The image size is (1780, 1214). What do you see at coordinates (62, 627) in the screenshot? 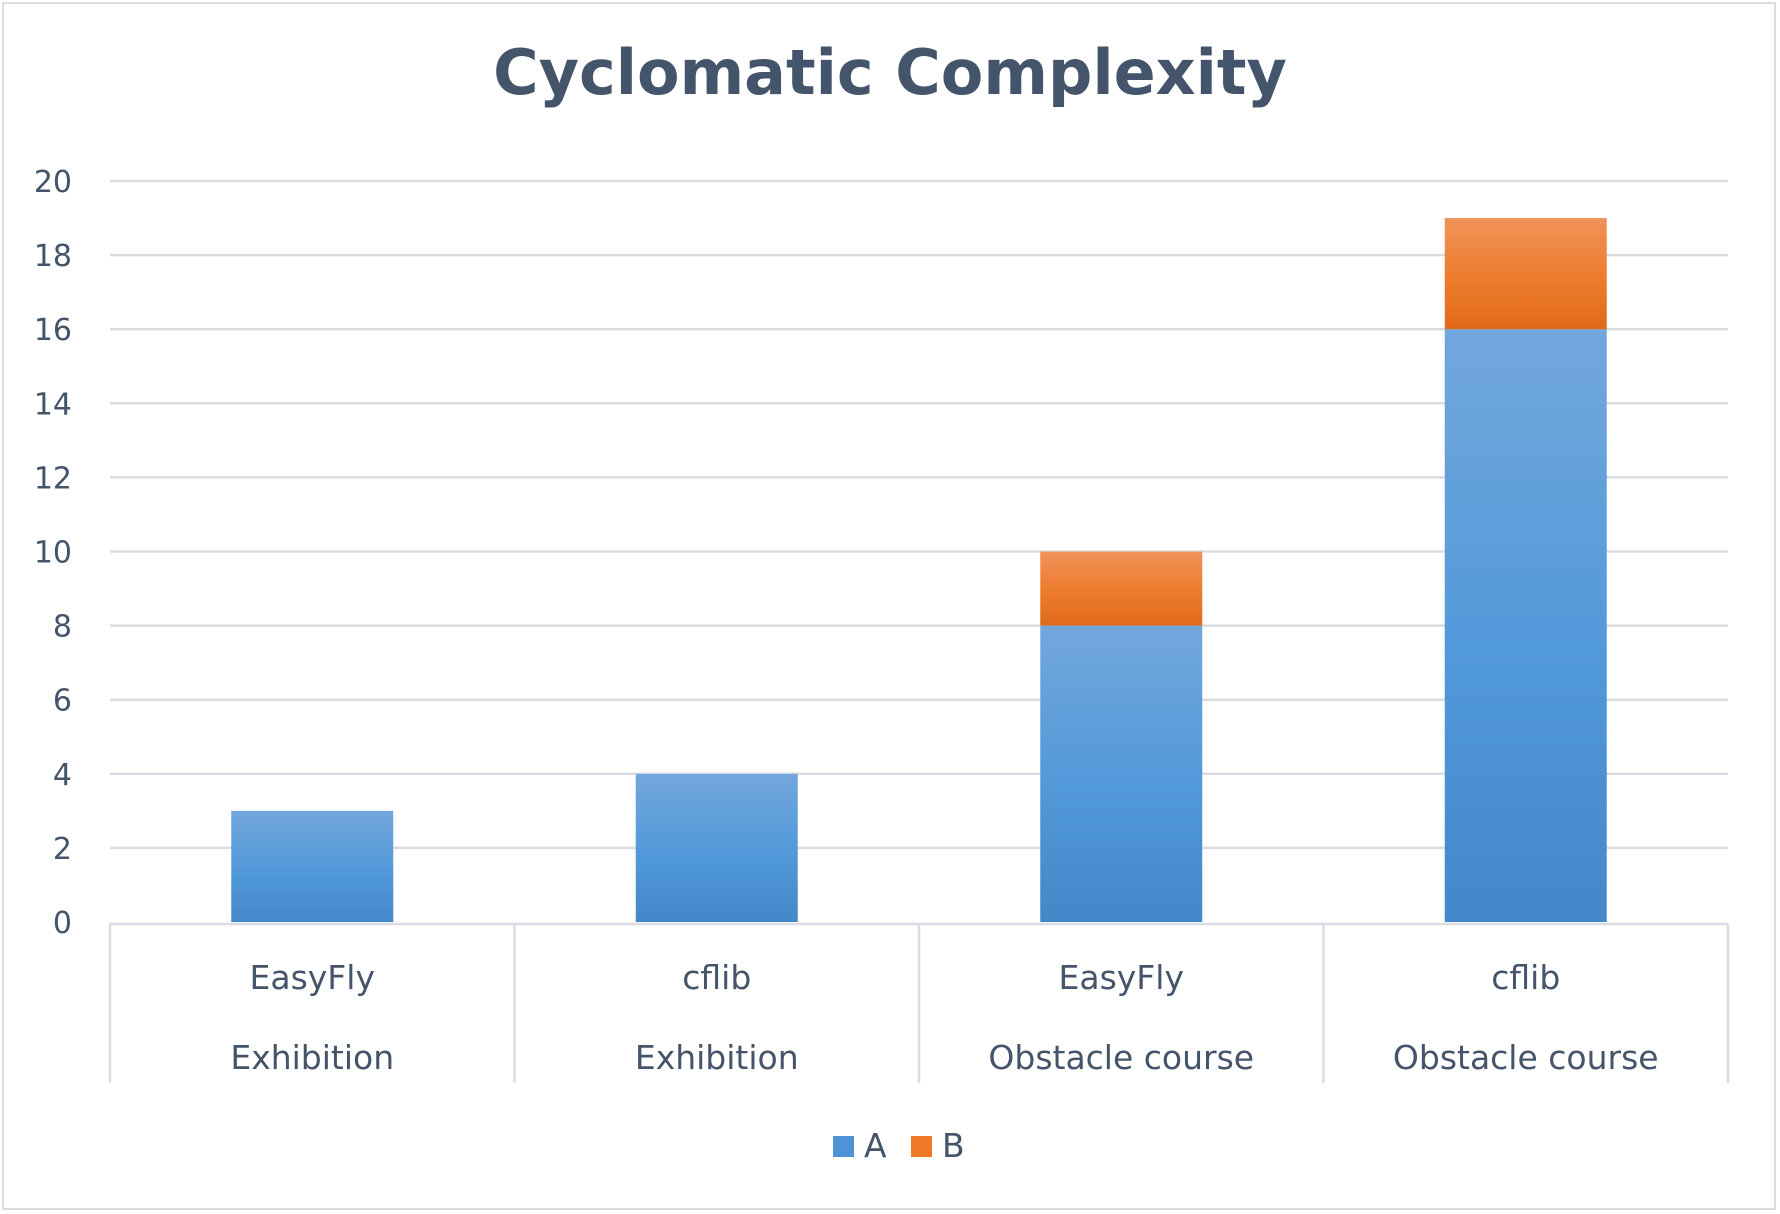
I see `y-tick-label: 8` at bounding box center [62, 627].